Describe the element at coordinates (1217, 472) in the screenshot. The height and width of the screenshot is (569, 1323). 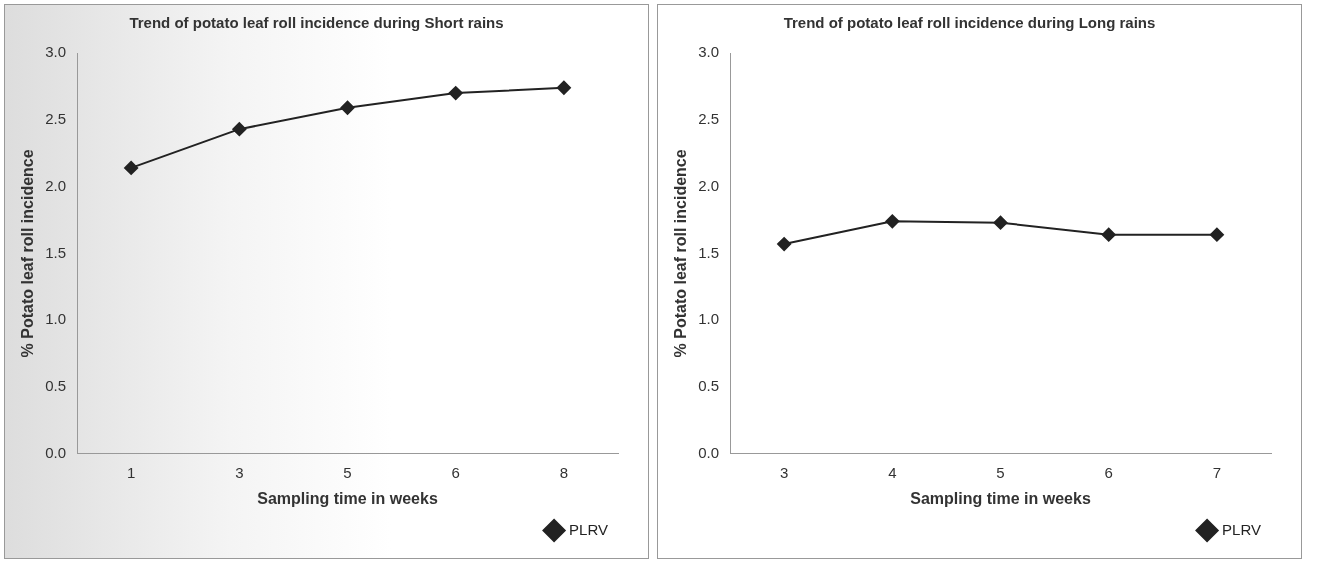
I see `x-tick-label: 7` at that location.